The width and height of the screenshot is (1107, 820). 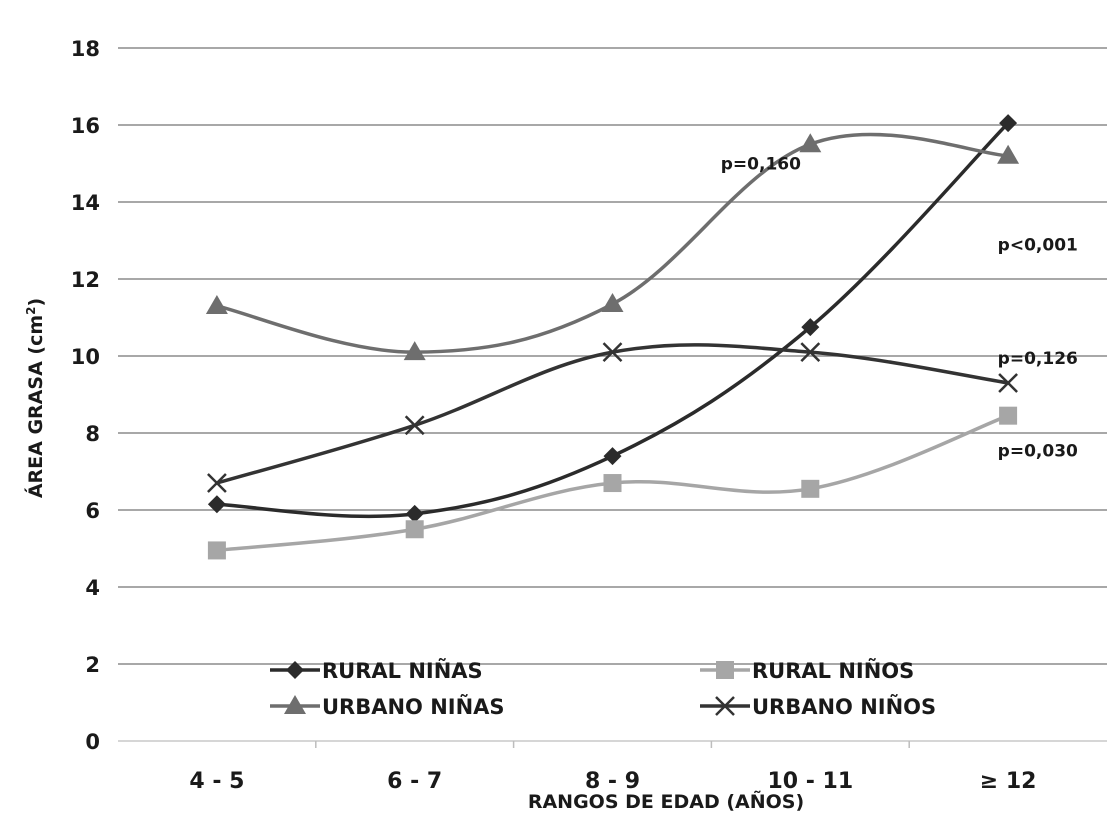 What do you see at coordinates (85, 203) in the screenshot?
I see `y-tick-label: 14` at bounding box center [85, 203].